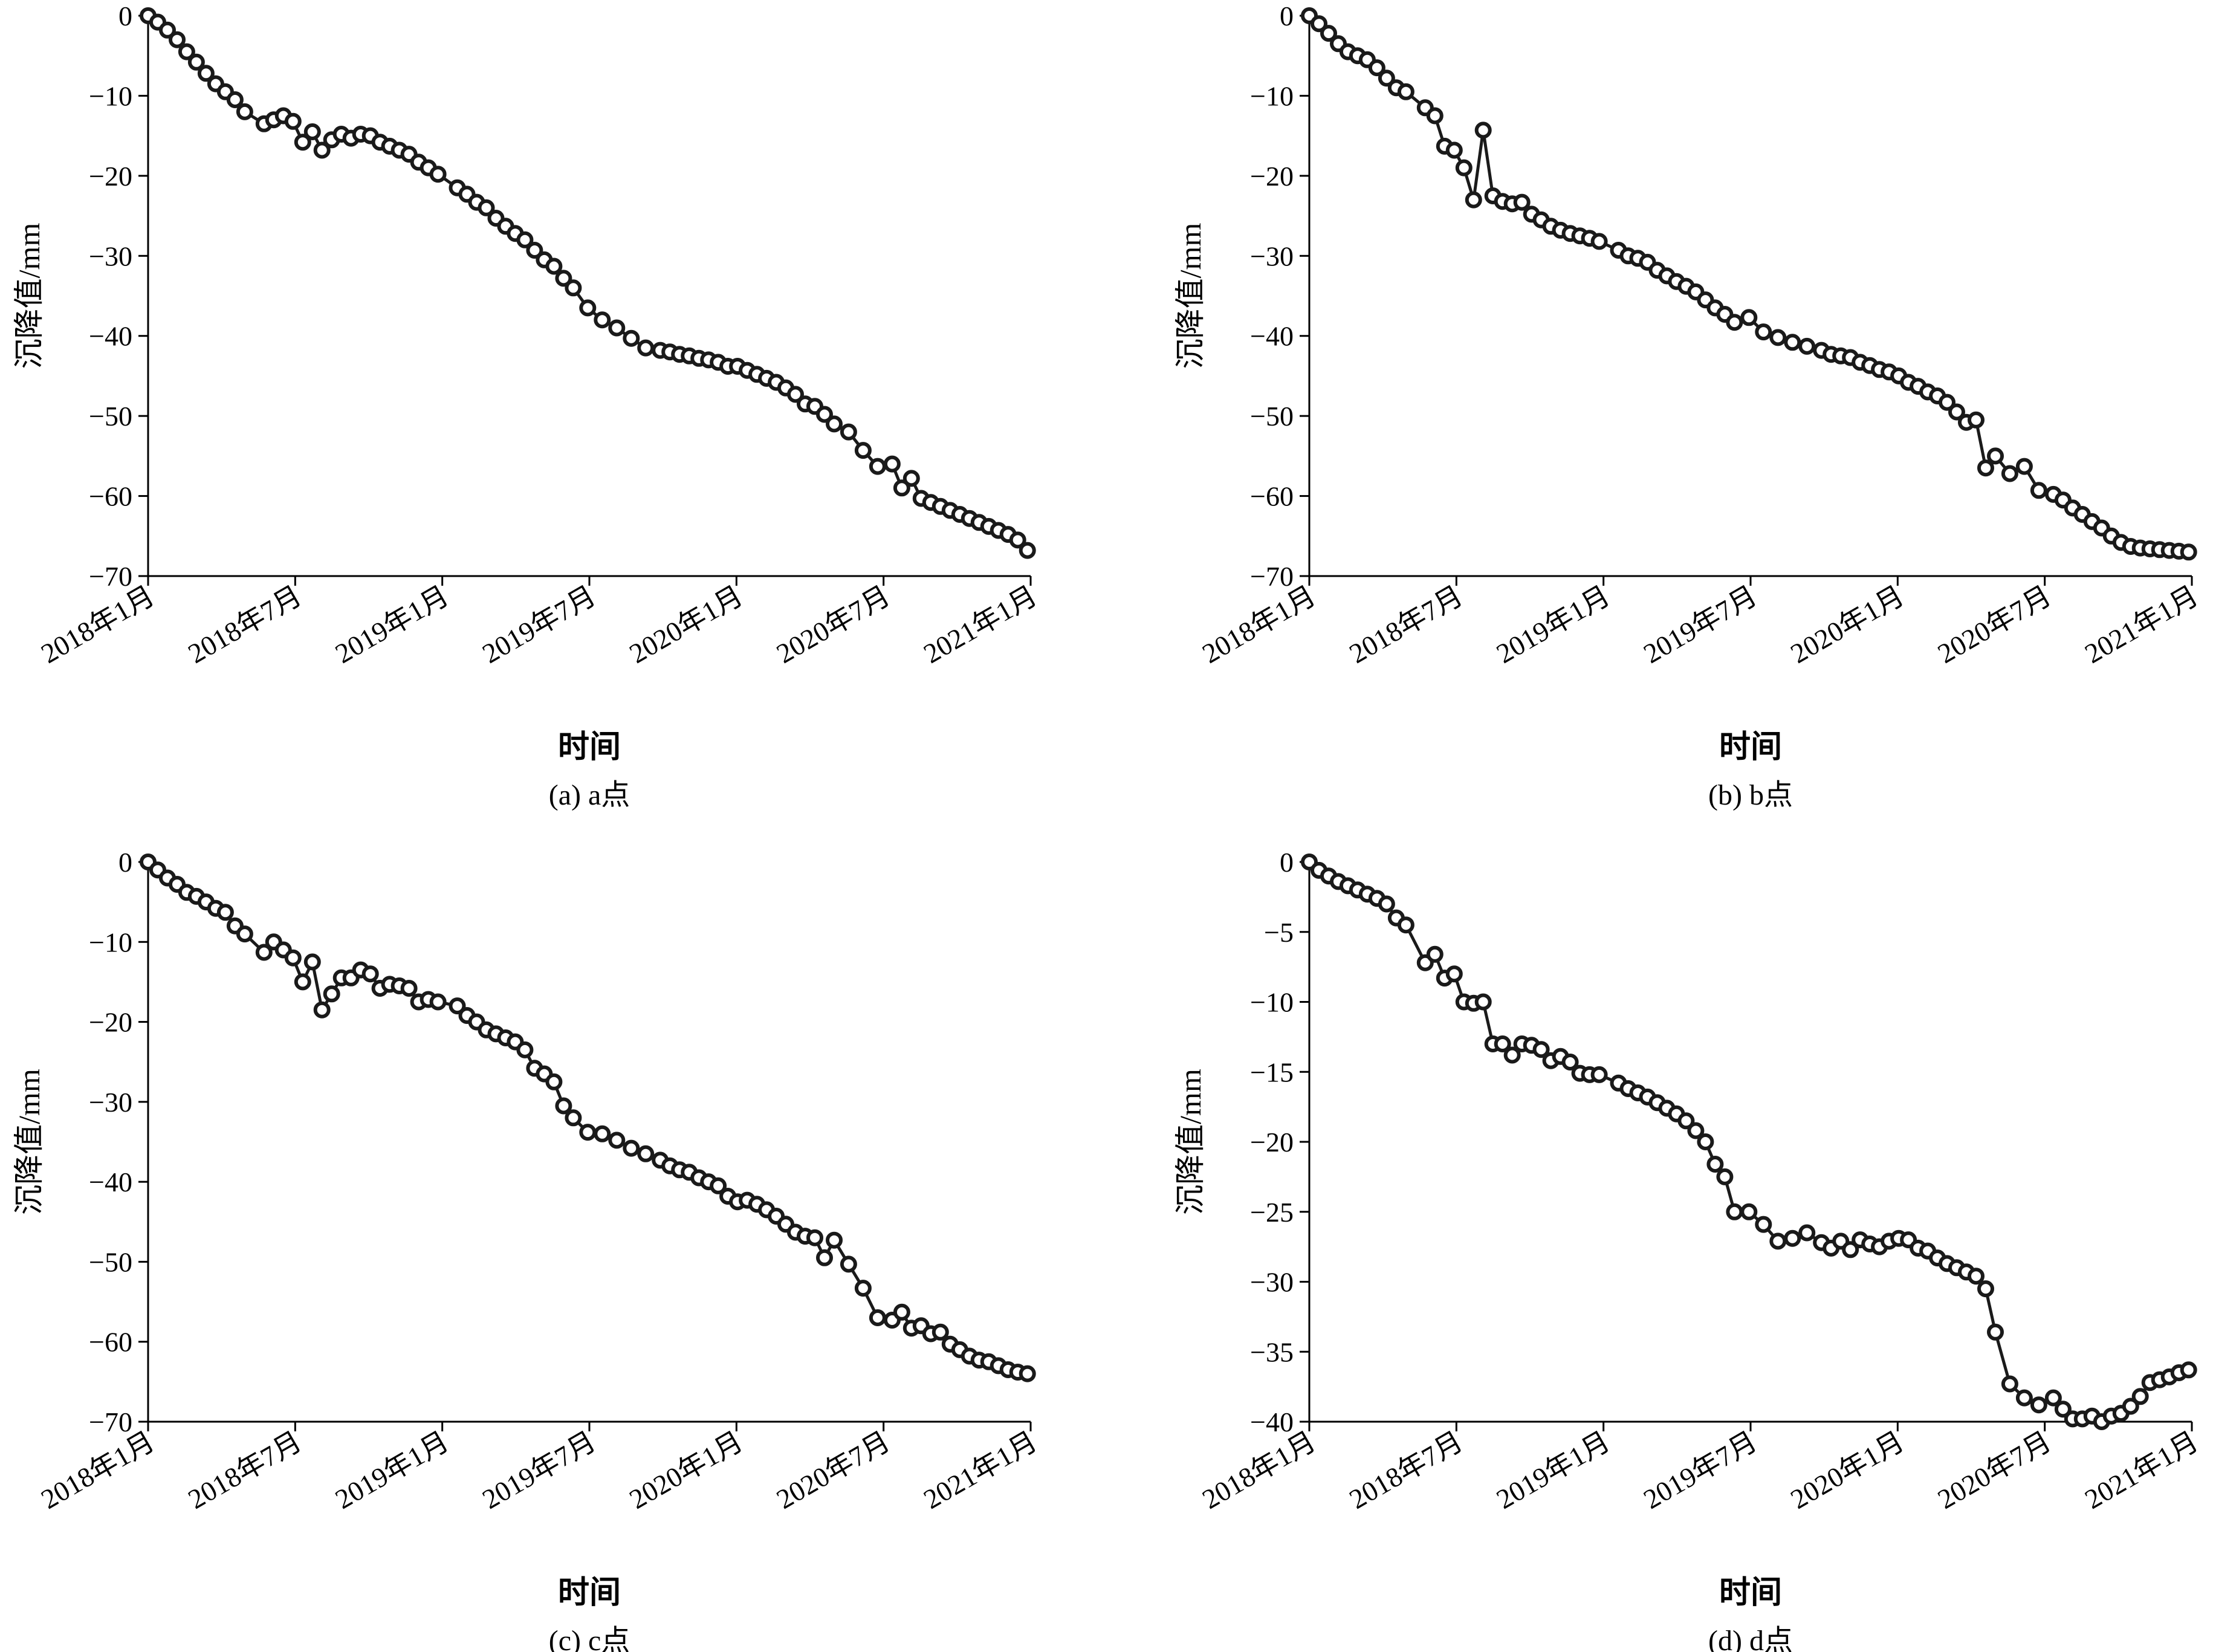 Image resolution: width=2213 pixels, height=1652 pixels. What do you see at coordinates (1190, 296) in the screenshot?
I see `y-axis-title: 沉降值/mm` at bounding box center [1190, 296].